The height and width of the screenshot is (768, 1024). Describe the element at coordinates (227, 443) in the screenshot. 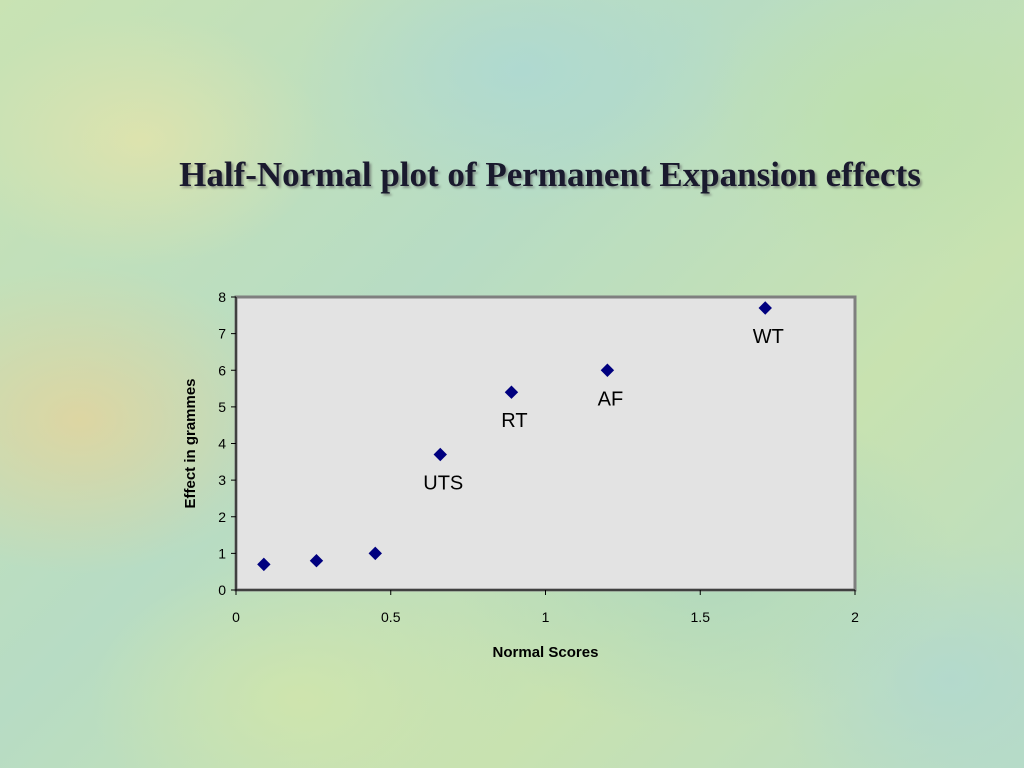

I see `y-axis: 0 1 2 3 4 5 6 7 8` at that location.